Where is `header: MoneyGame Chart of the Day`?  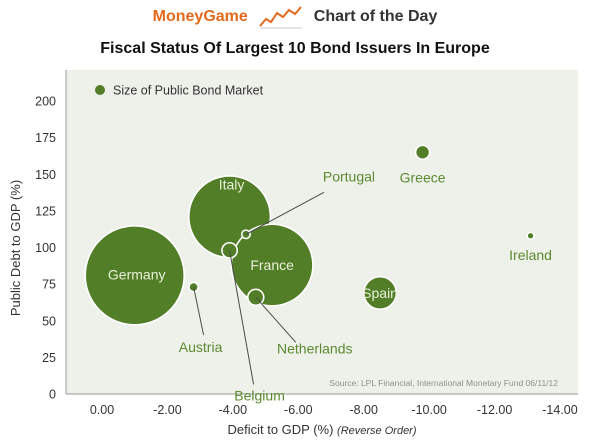
header: MoneyGame Chart of the Day is located at coordinates (295, 17).